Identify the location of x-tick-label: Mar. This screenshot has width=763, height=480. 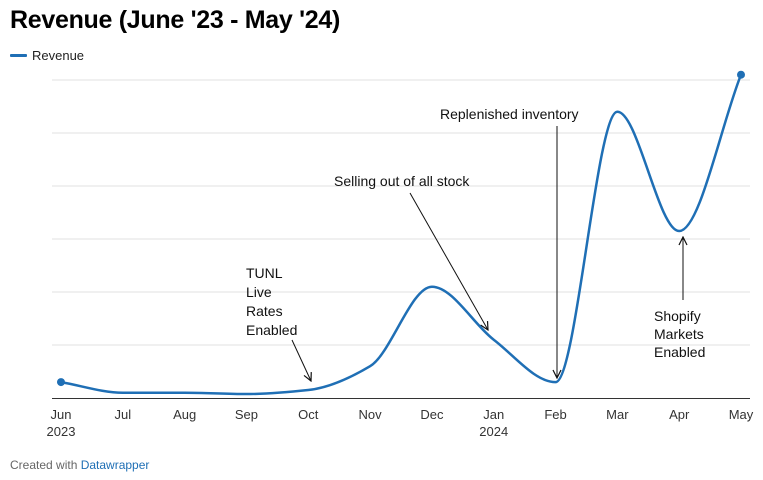
(617, 414).